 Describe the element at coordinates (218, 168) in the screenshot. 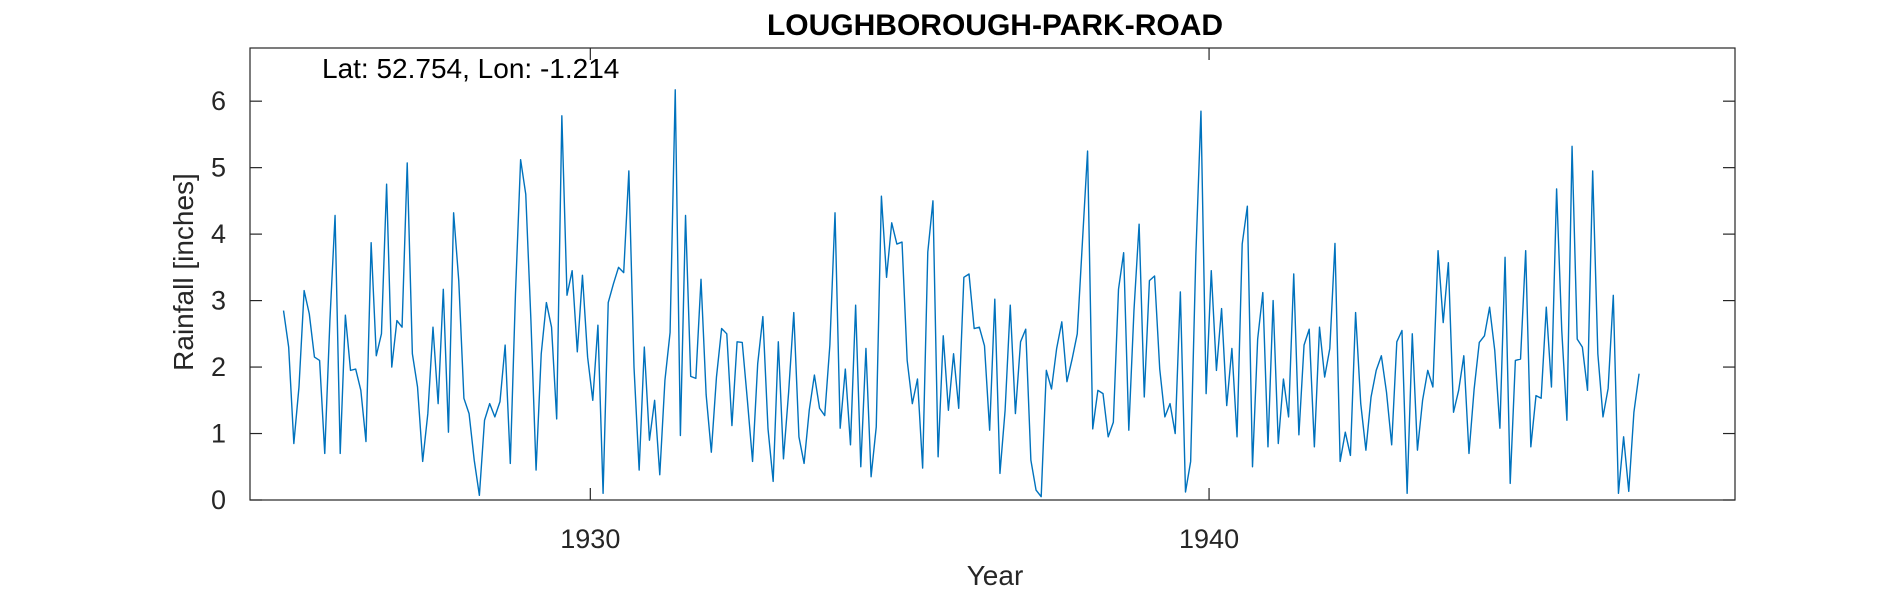

I see `y-tick-label: 5` at that location.